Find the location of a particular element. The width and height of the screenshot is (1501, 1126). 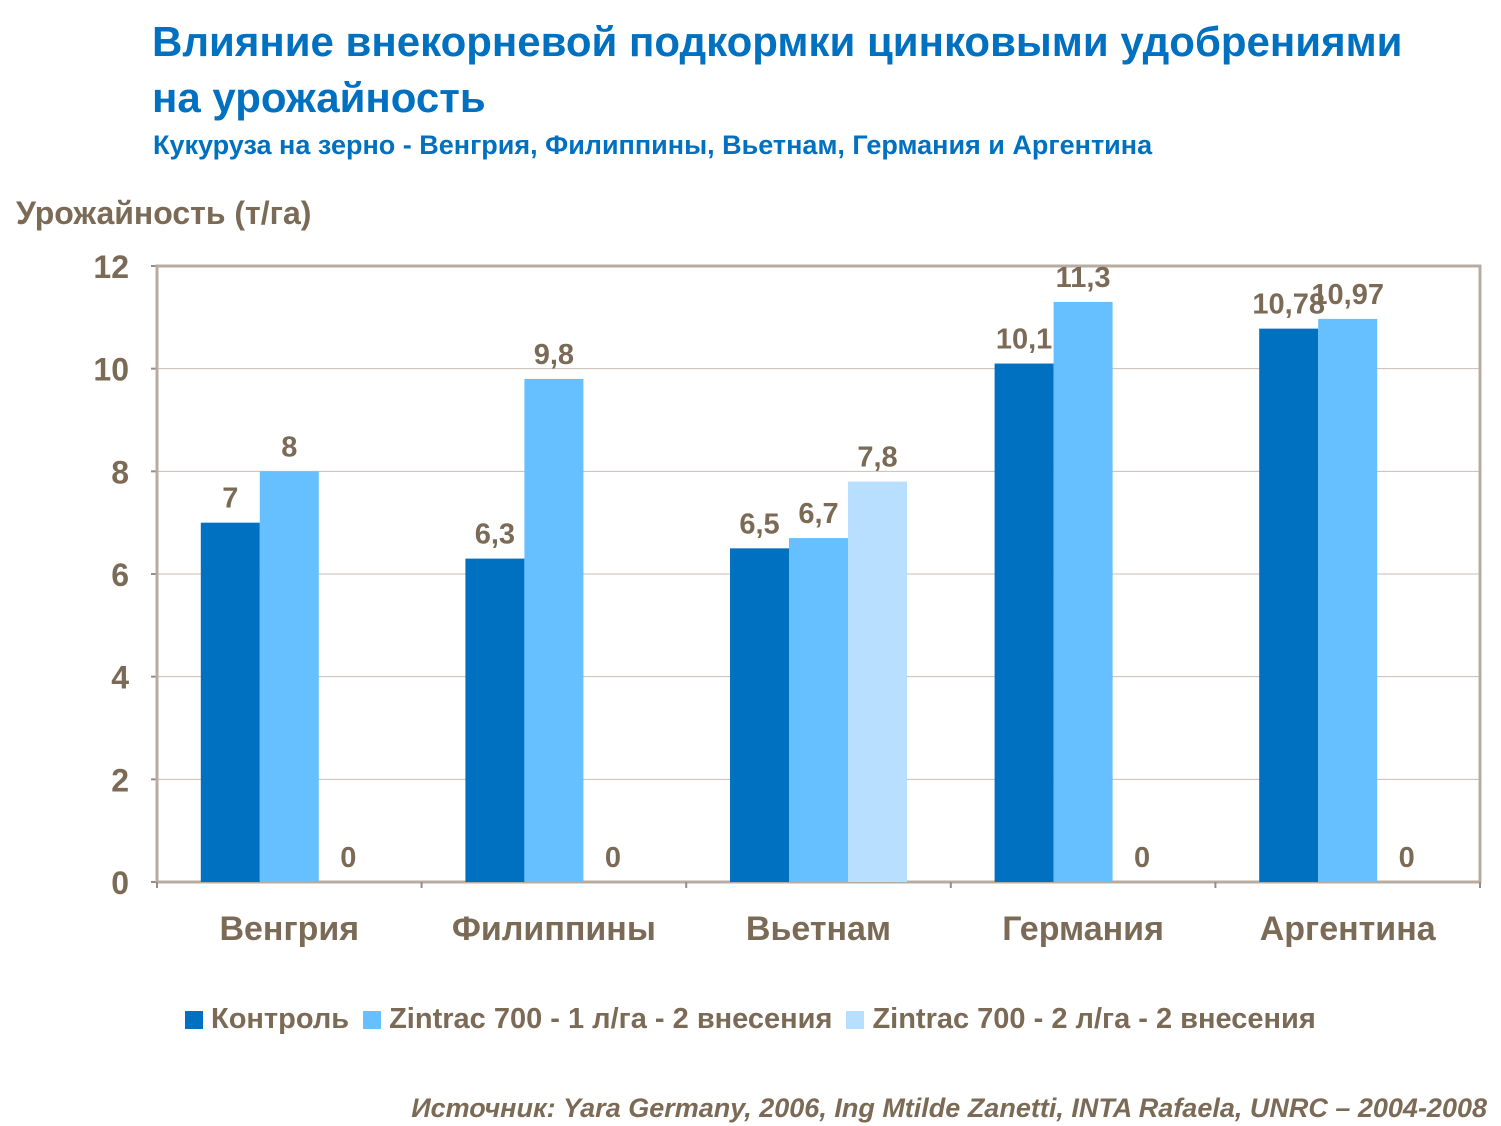

data-label: 7,8 is located at coordinates (877, 458).